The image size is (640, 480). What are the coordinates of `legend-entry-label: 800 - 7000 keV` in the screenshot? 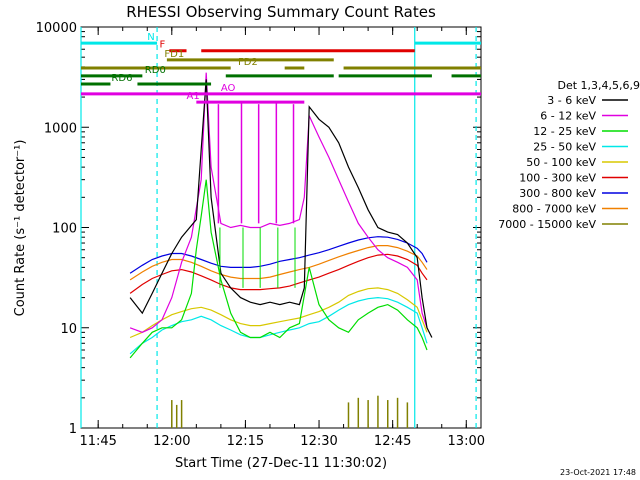 It's located at (554, 209).